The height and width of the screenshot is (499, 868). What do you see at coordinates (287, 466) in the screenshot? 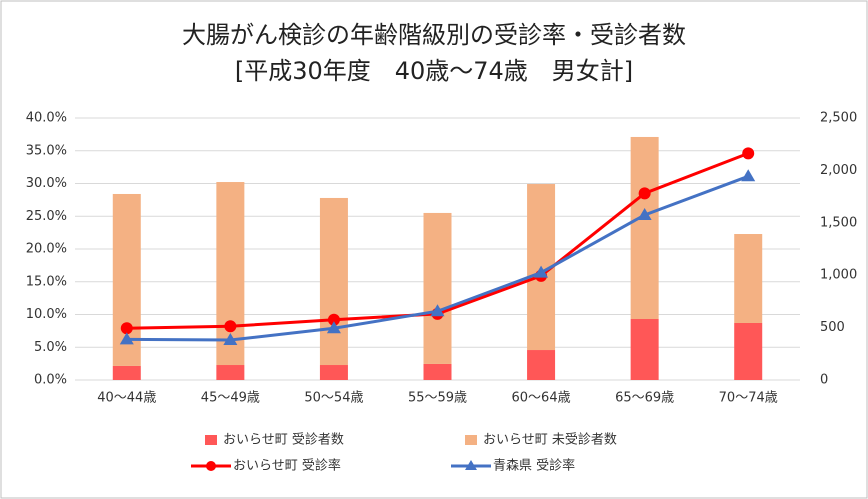
I see `legend-label: おいらせ町 受診率` at bounding box center [287, 466].